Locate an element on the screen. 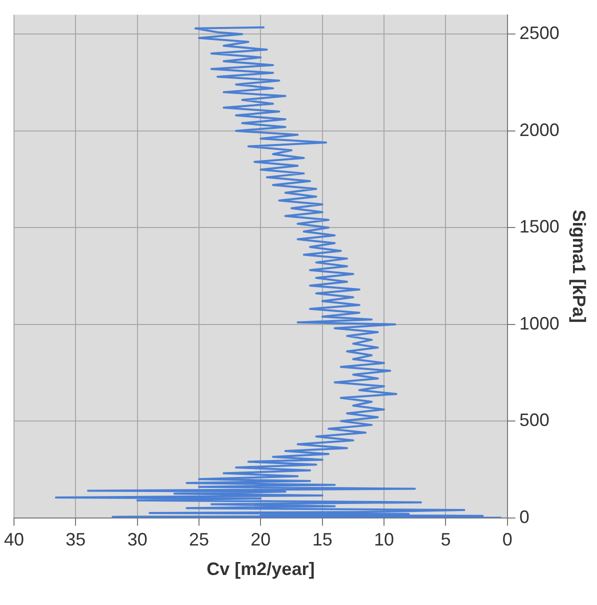 The width and height of the screenshot is (597, 605). y2-tick-label: 0 is located at coordinates (524, 516).